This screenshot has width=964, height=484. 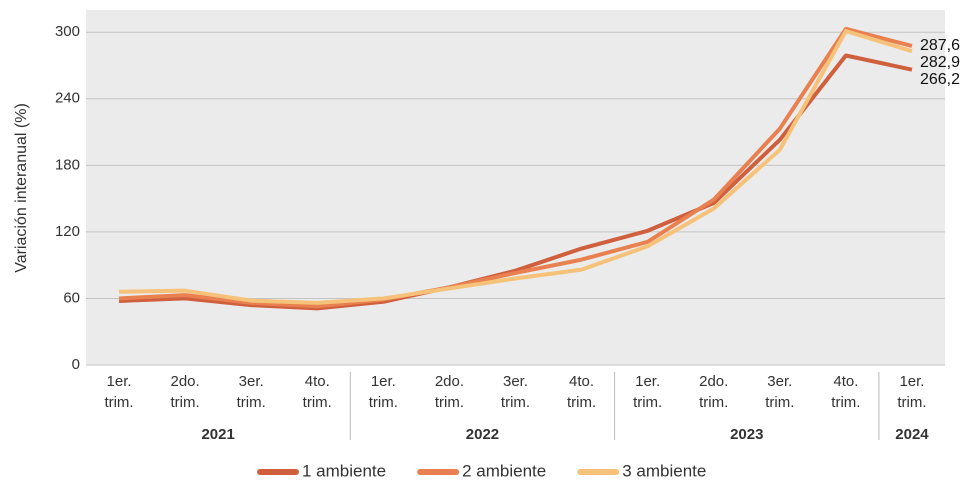 What do you see at coordinates (940, 45) in the screenshot?
I see `value-label: 287,6` at bounding box center [940, 45].